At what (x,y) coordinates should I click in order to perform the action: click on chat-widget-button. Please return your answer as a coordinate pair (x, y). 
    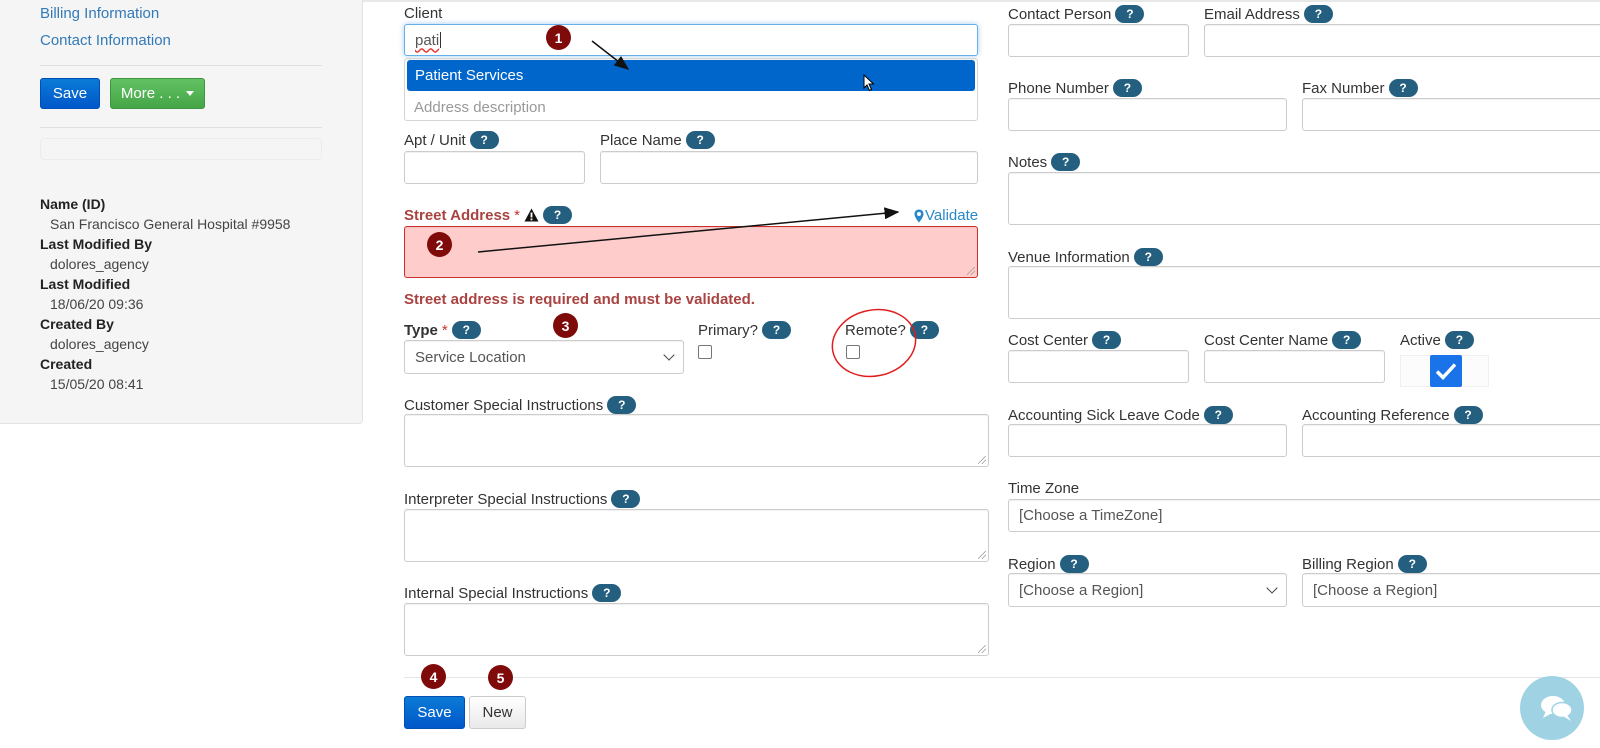
    Looking at the image, I should click on (1552, 708).